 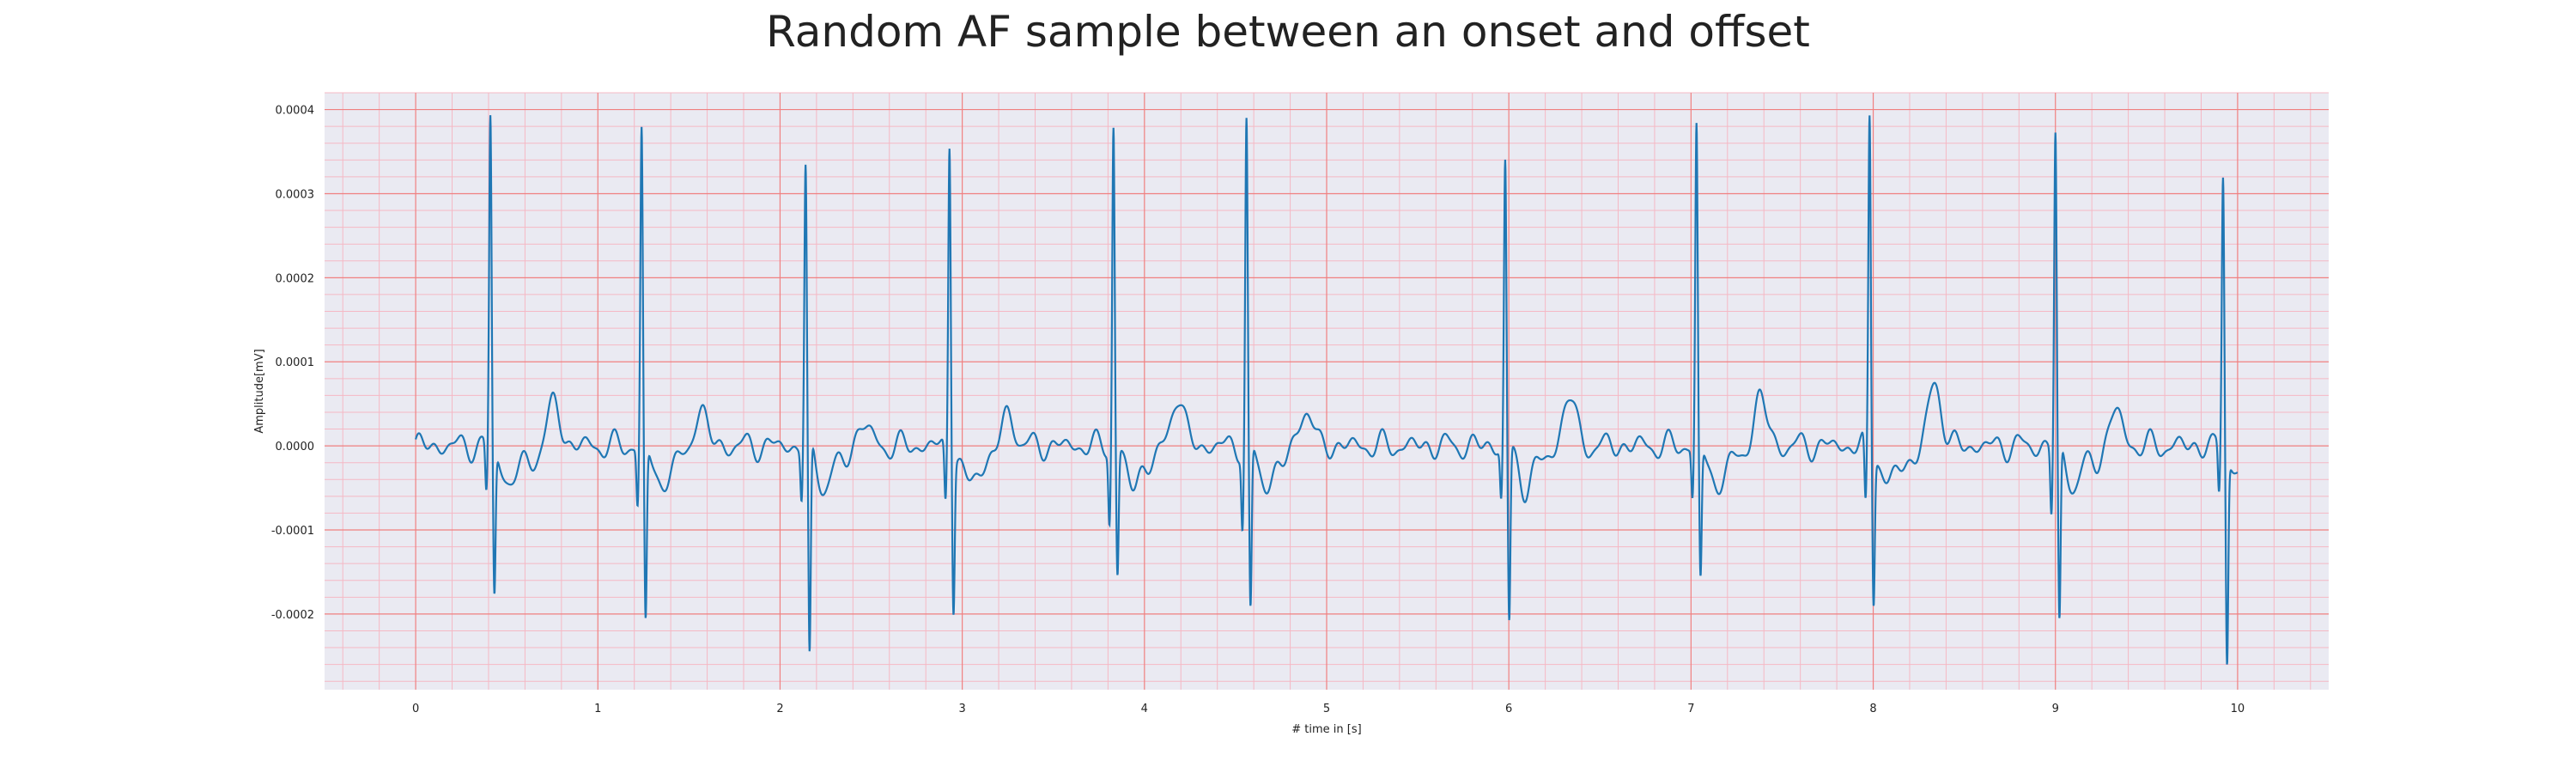 What do you see at coordinates (1690, 709) in the screenshot?
I see `x-tick-label: 7` at bounding box center [1690, 709].